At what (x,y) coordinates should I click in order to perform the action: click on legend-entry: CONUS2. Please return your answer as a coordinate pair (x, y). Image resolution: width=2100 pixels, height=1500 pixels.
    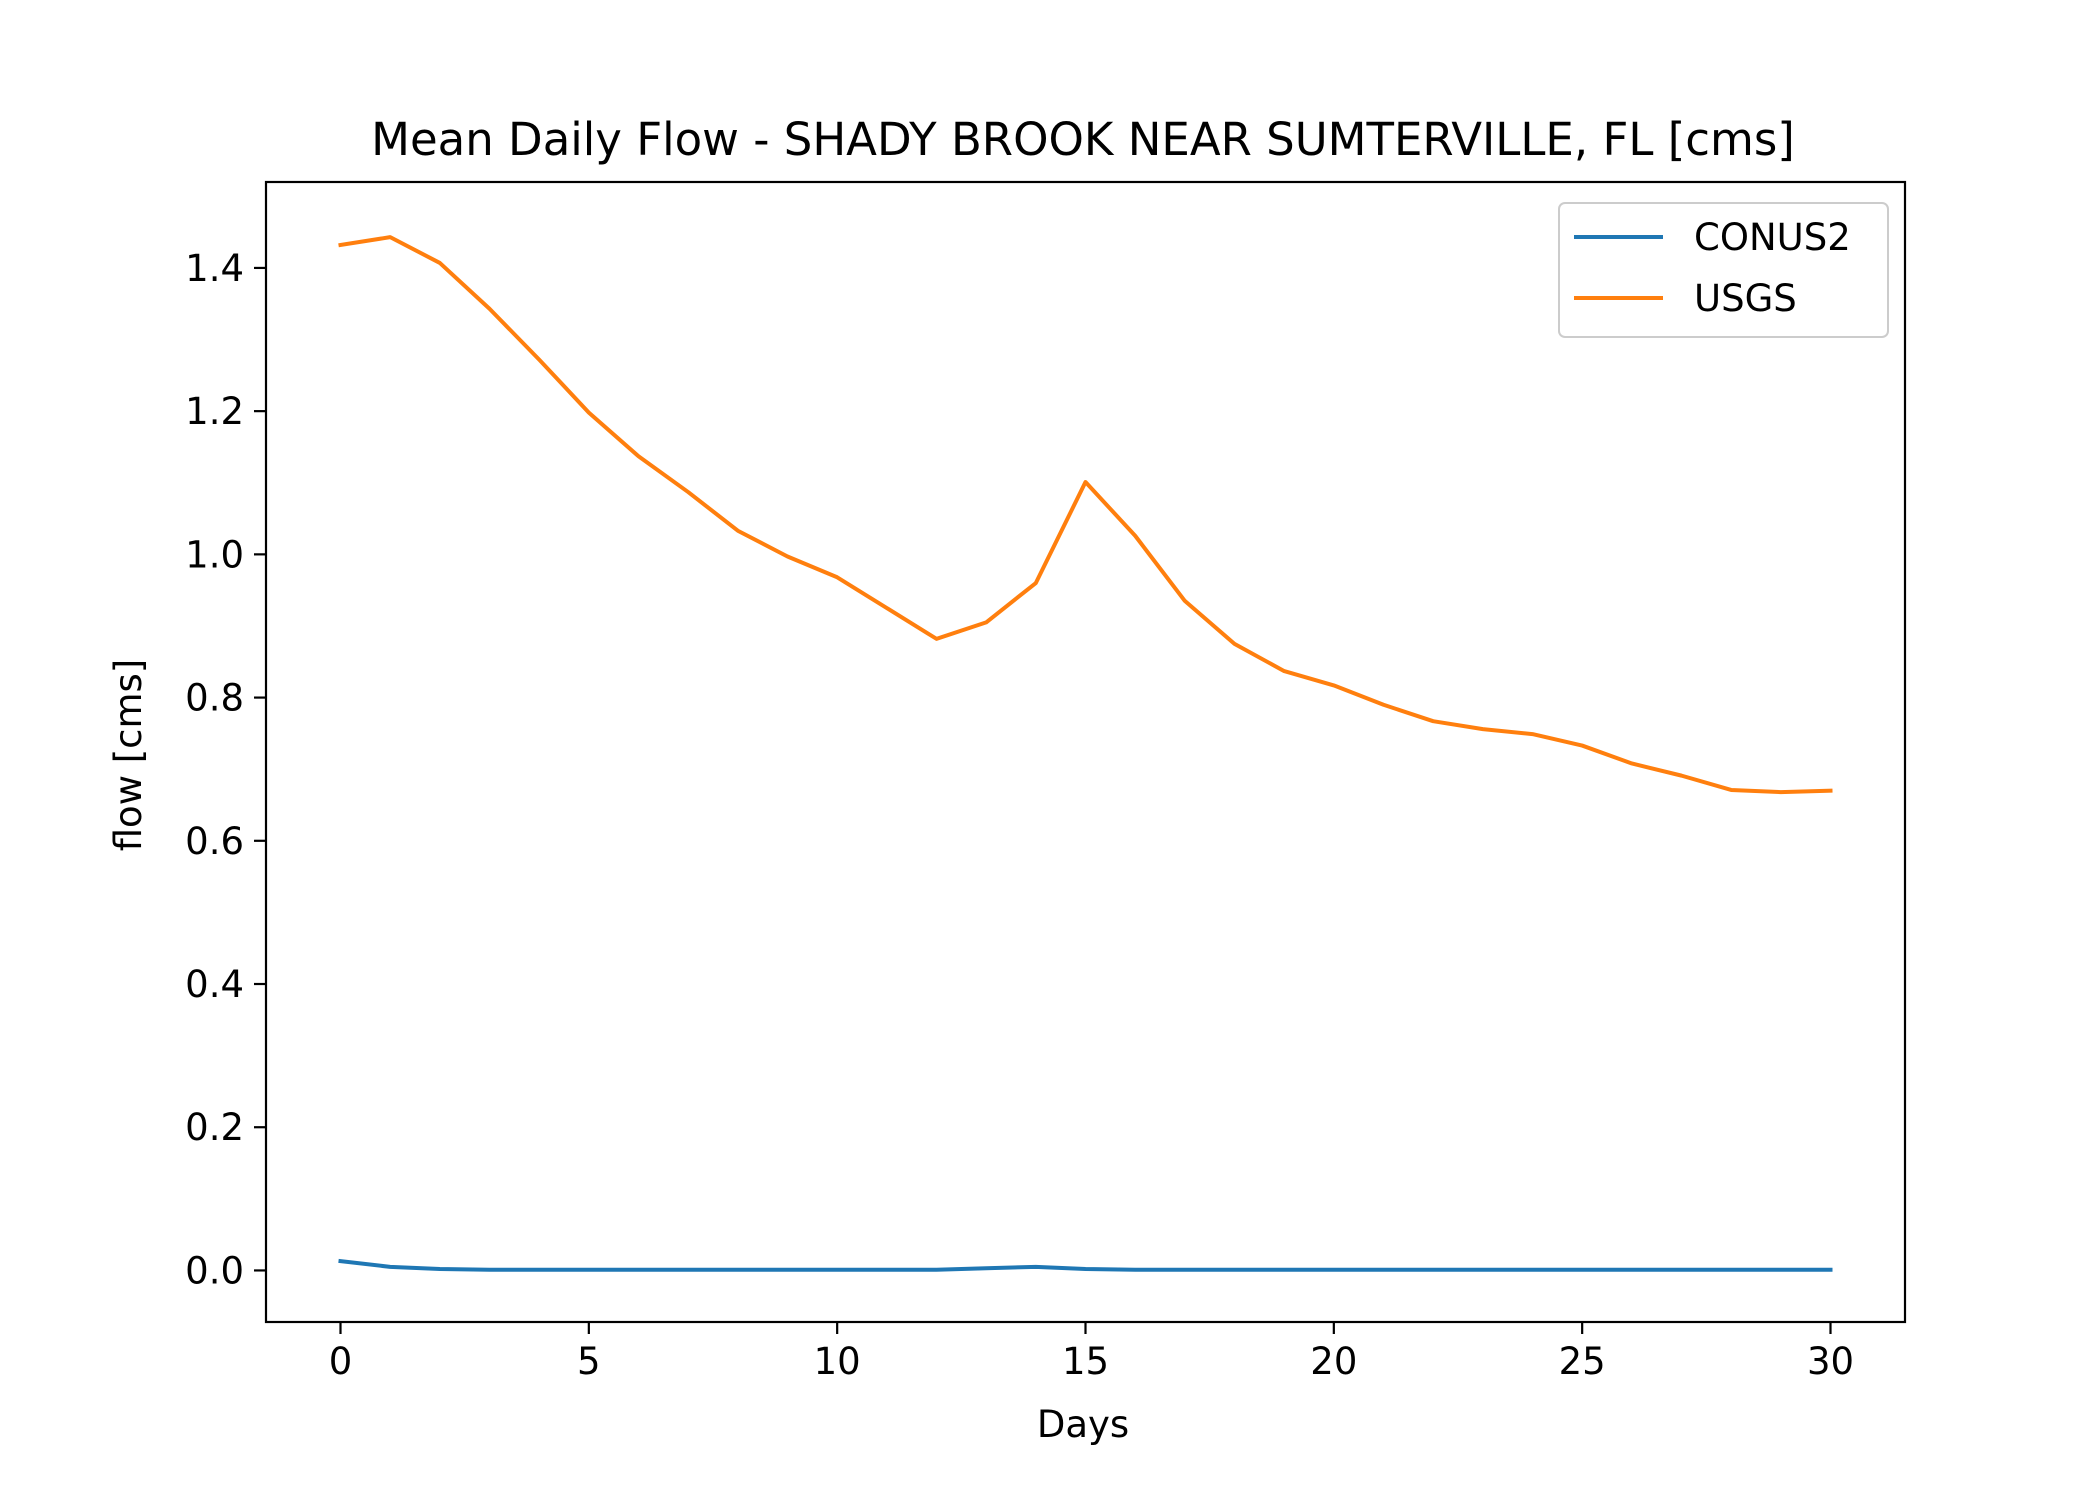
    Looking at the image, I should click on (1772, 237).